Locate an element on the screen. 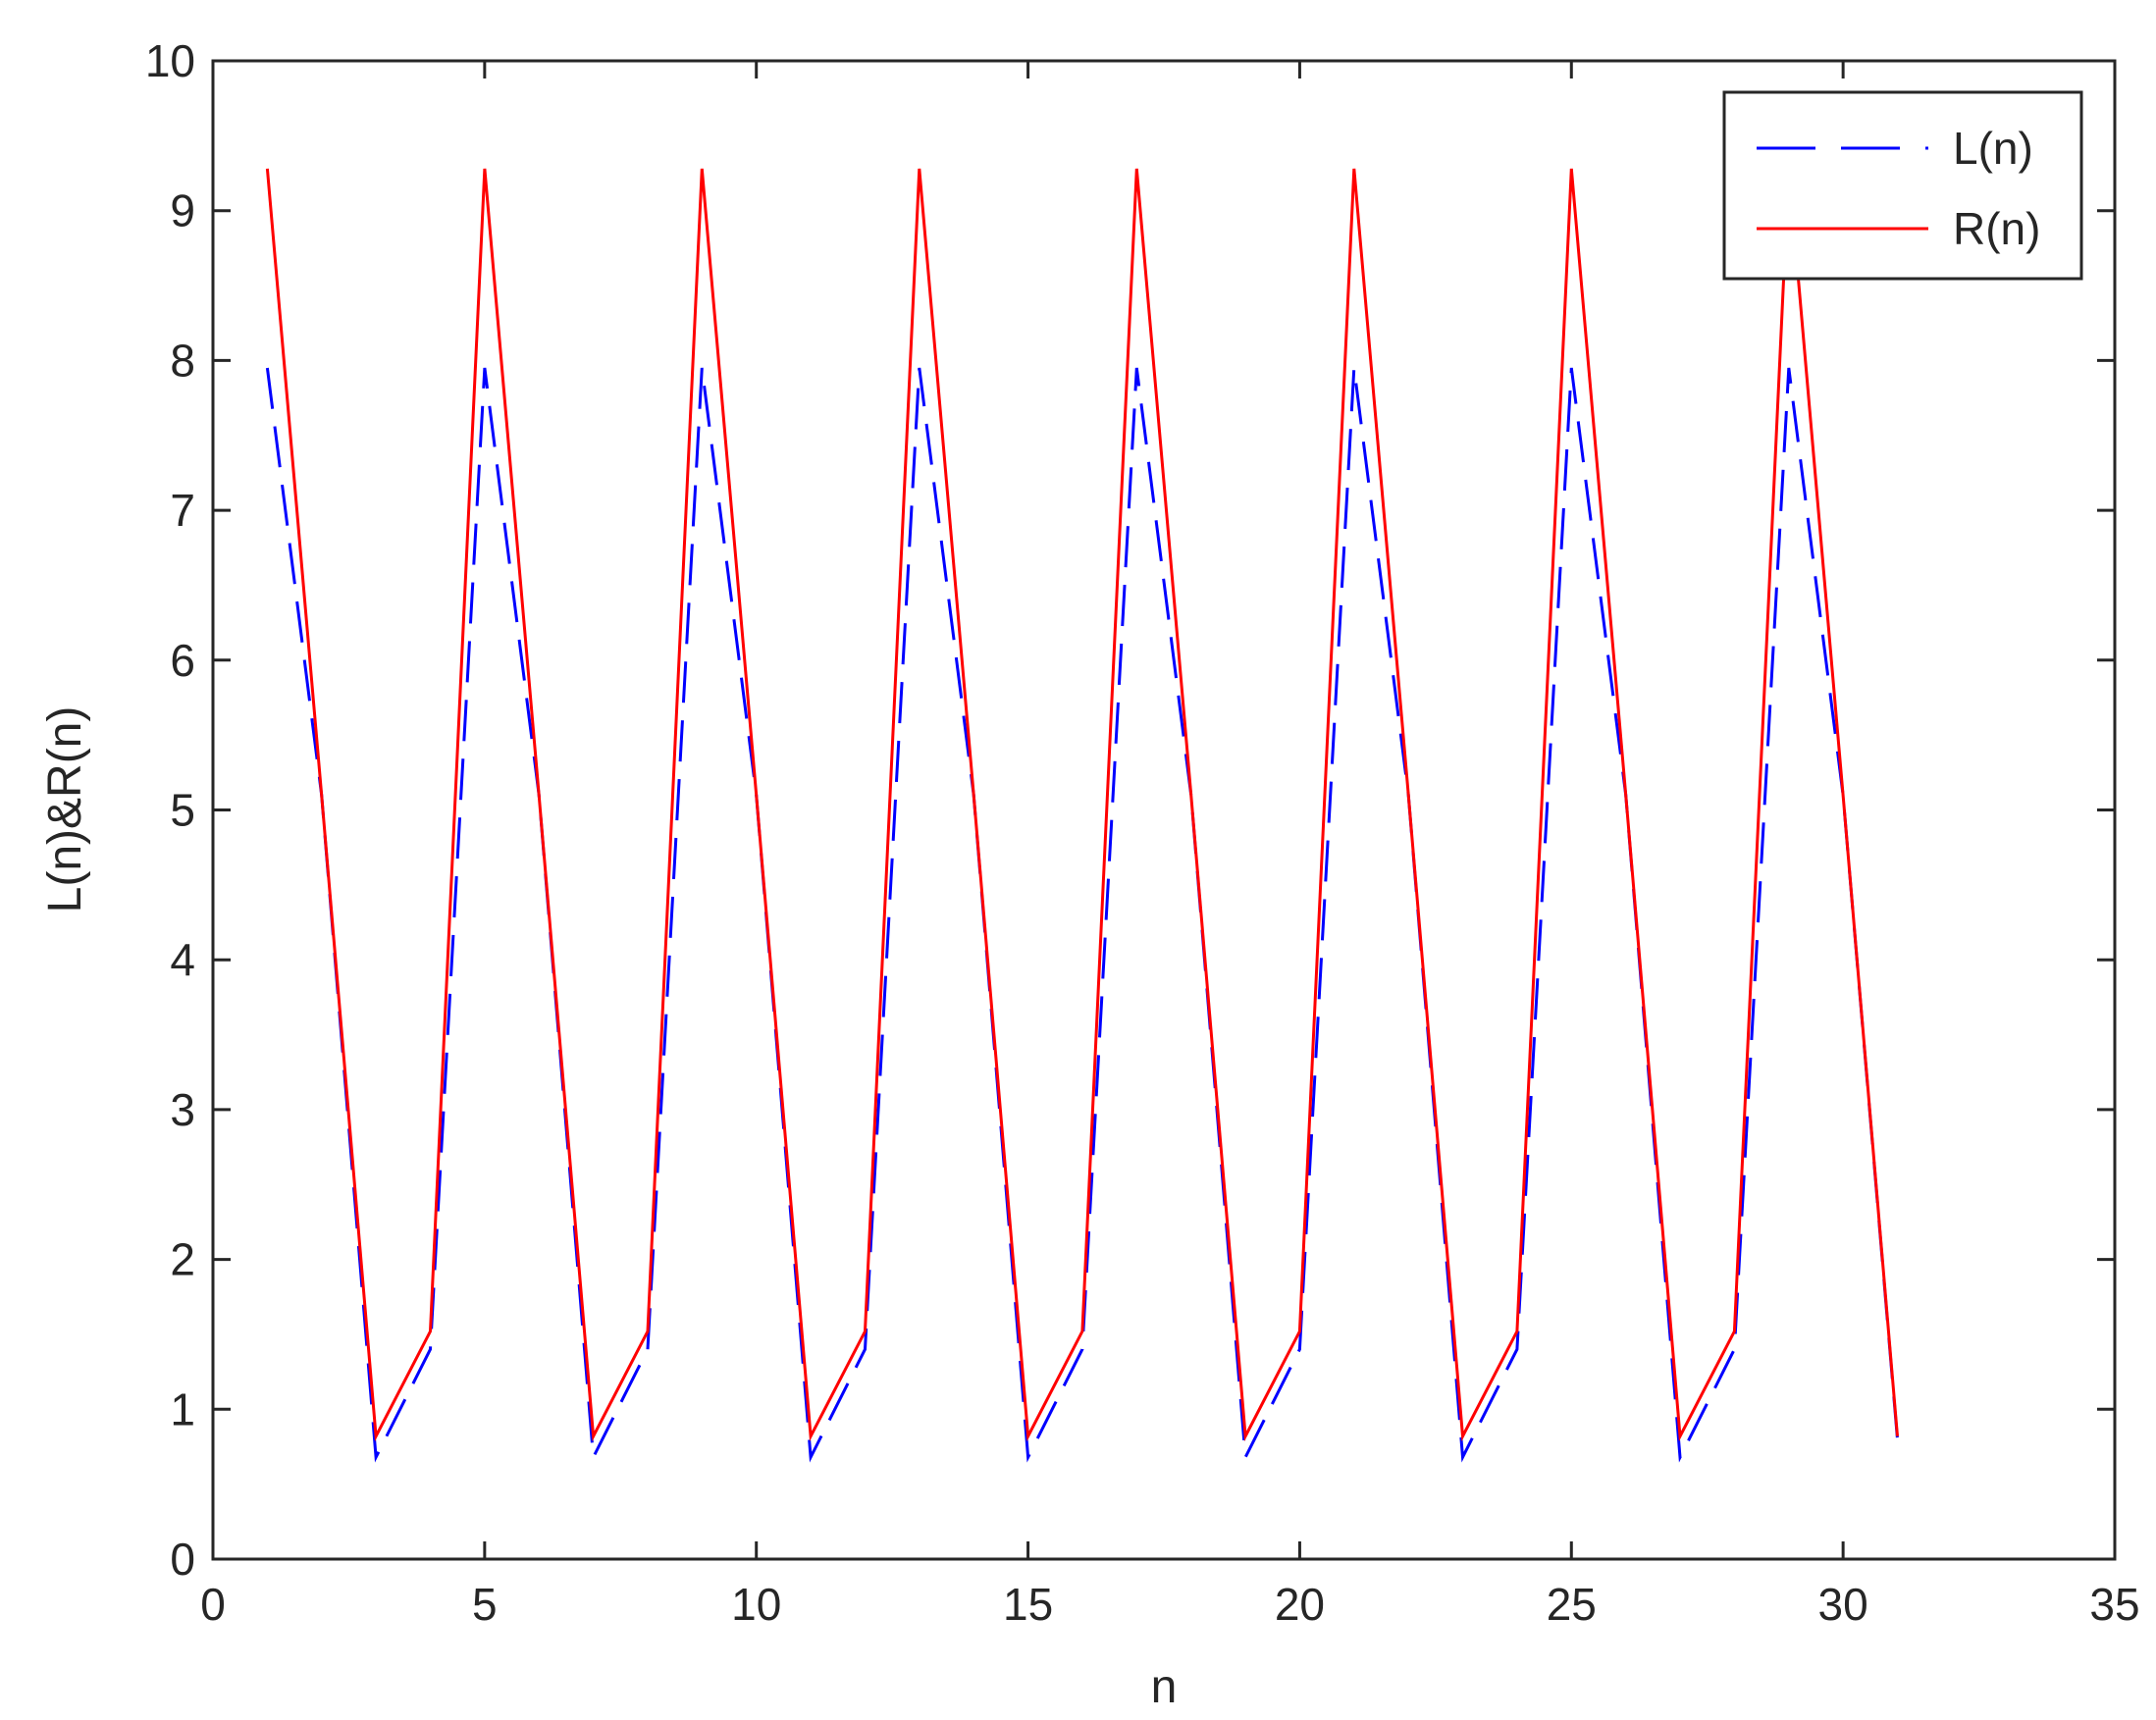  x-tick-label-1: 5 is located at coordinates (485, 1604).